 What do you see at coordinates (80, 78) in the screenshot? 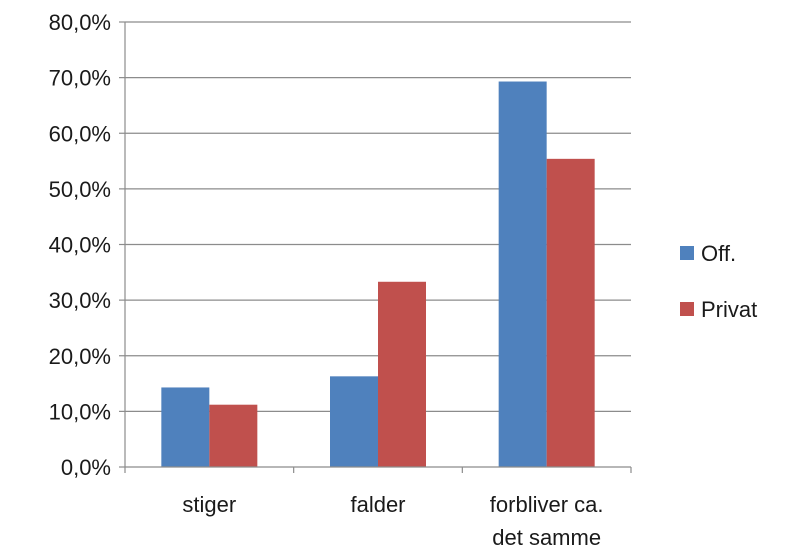
I see `y-tick-label: 70,0%` at bounding box center [80, 78].